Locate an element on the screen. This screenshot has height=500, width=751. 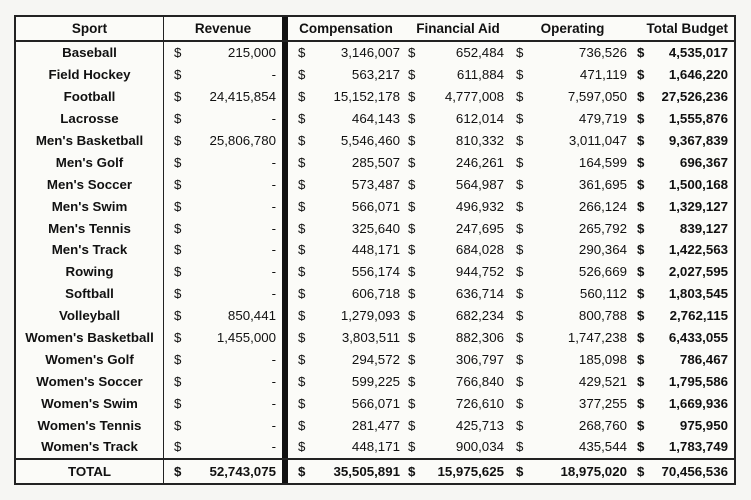
header-compensation: Compensation is located at coordinates (346, 28).